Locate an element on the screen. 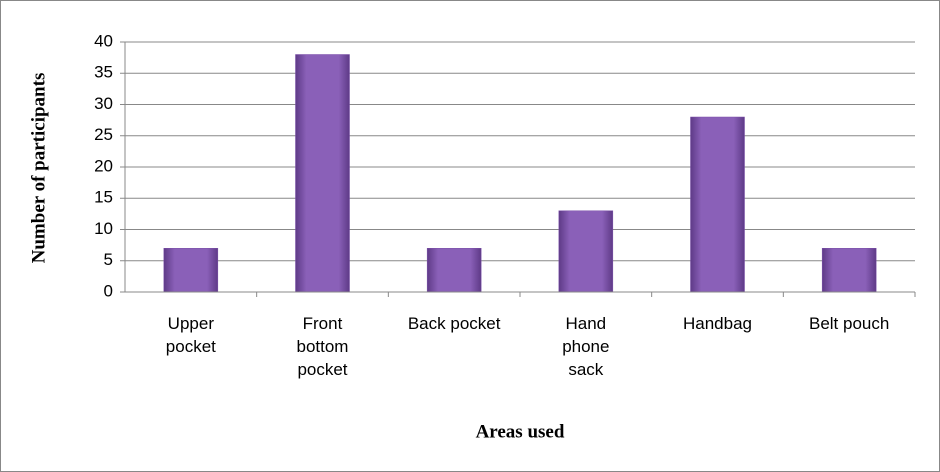 The height and width of the screenshot is (472, 940). x-tick-label-box: Upper pocket is located at coordinates (190, 335).